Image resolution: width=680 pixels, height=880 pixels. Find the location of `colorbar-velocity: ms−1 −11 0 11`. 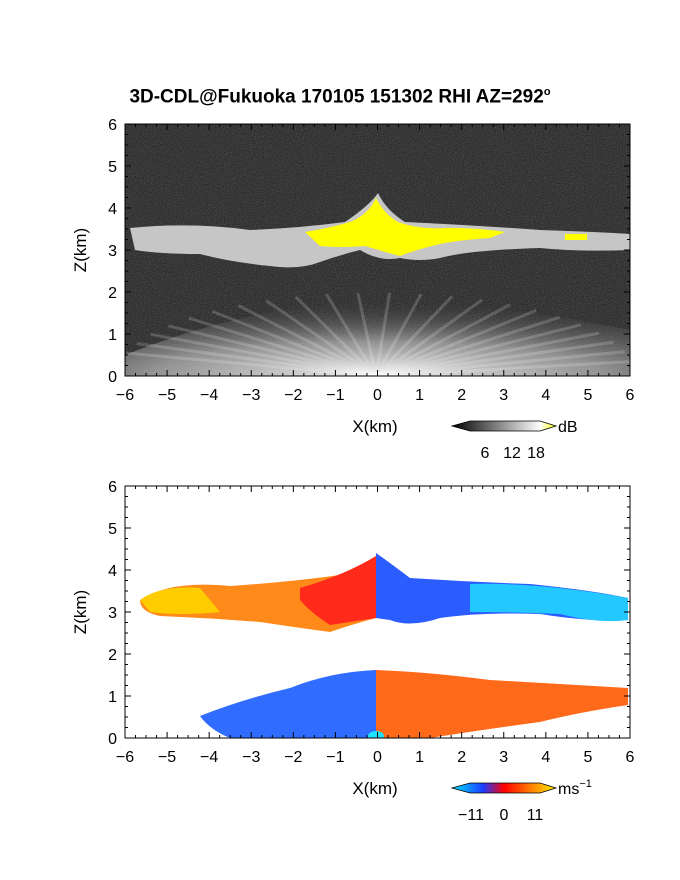

colorbar-velocity: ms−1 −11 0 11 is located at coordinates (521, 801).